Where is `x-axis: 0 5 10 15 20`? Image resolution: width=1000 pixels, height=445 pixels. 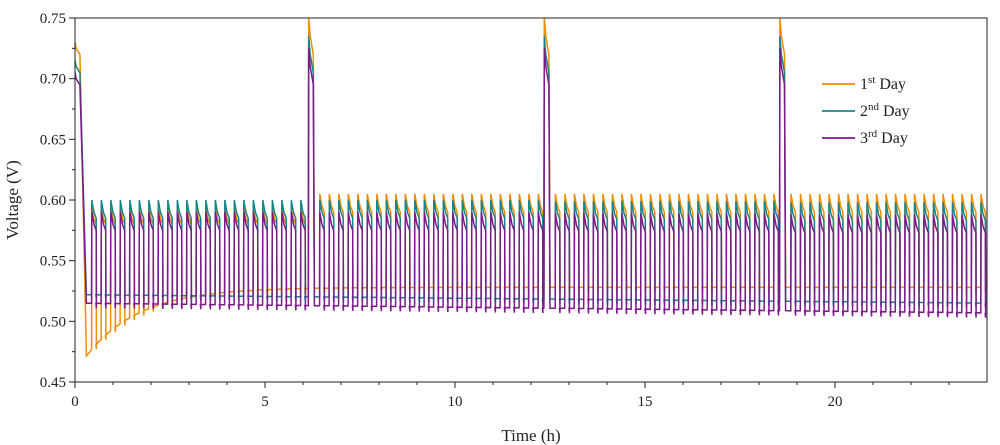
x-axis: 0 5 10 15 20 is located at coordinates (510, 396).